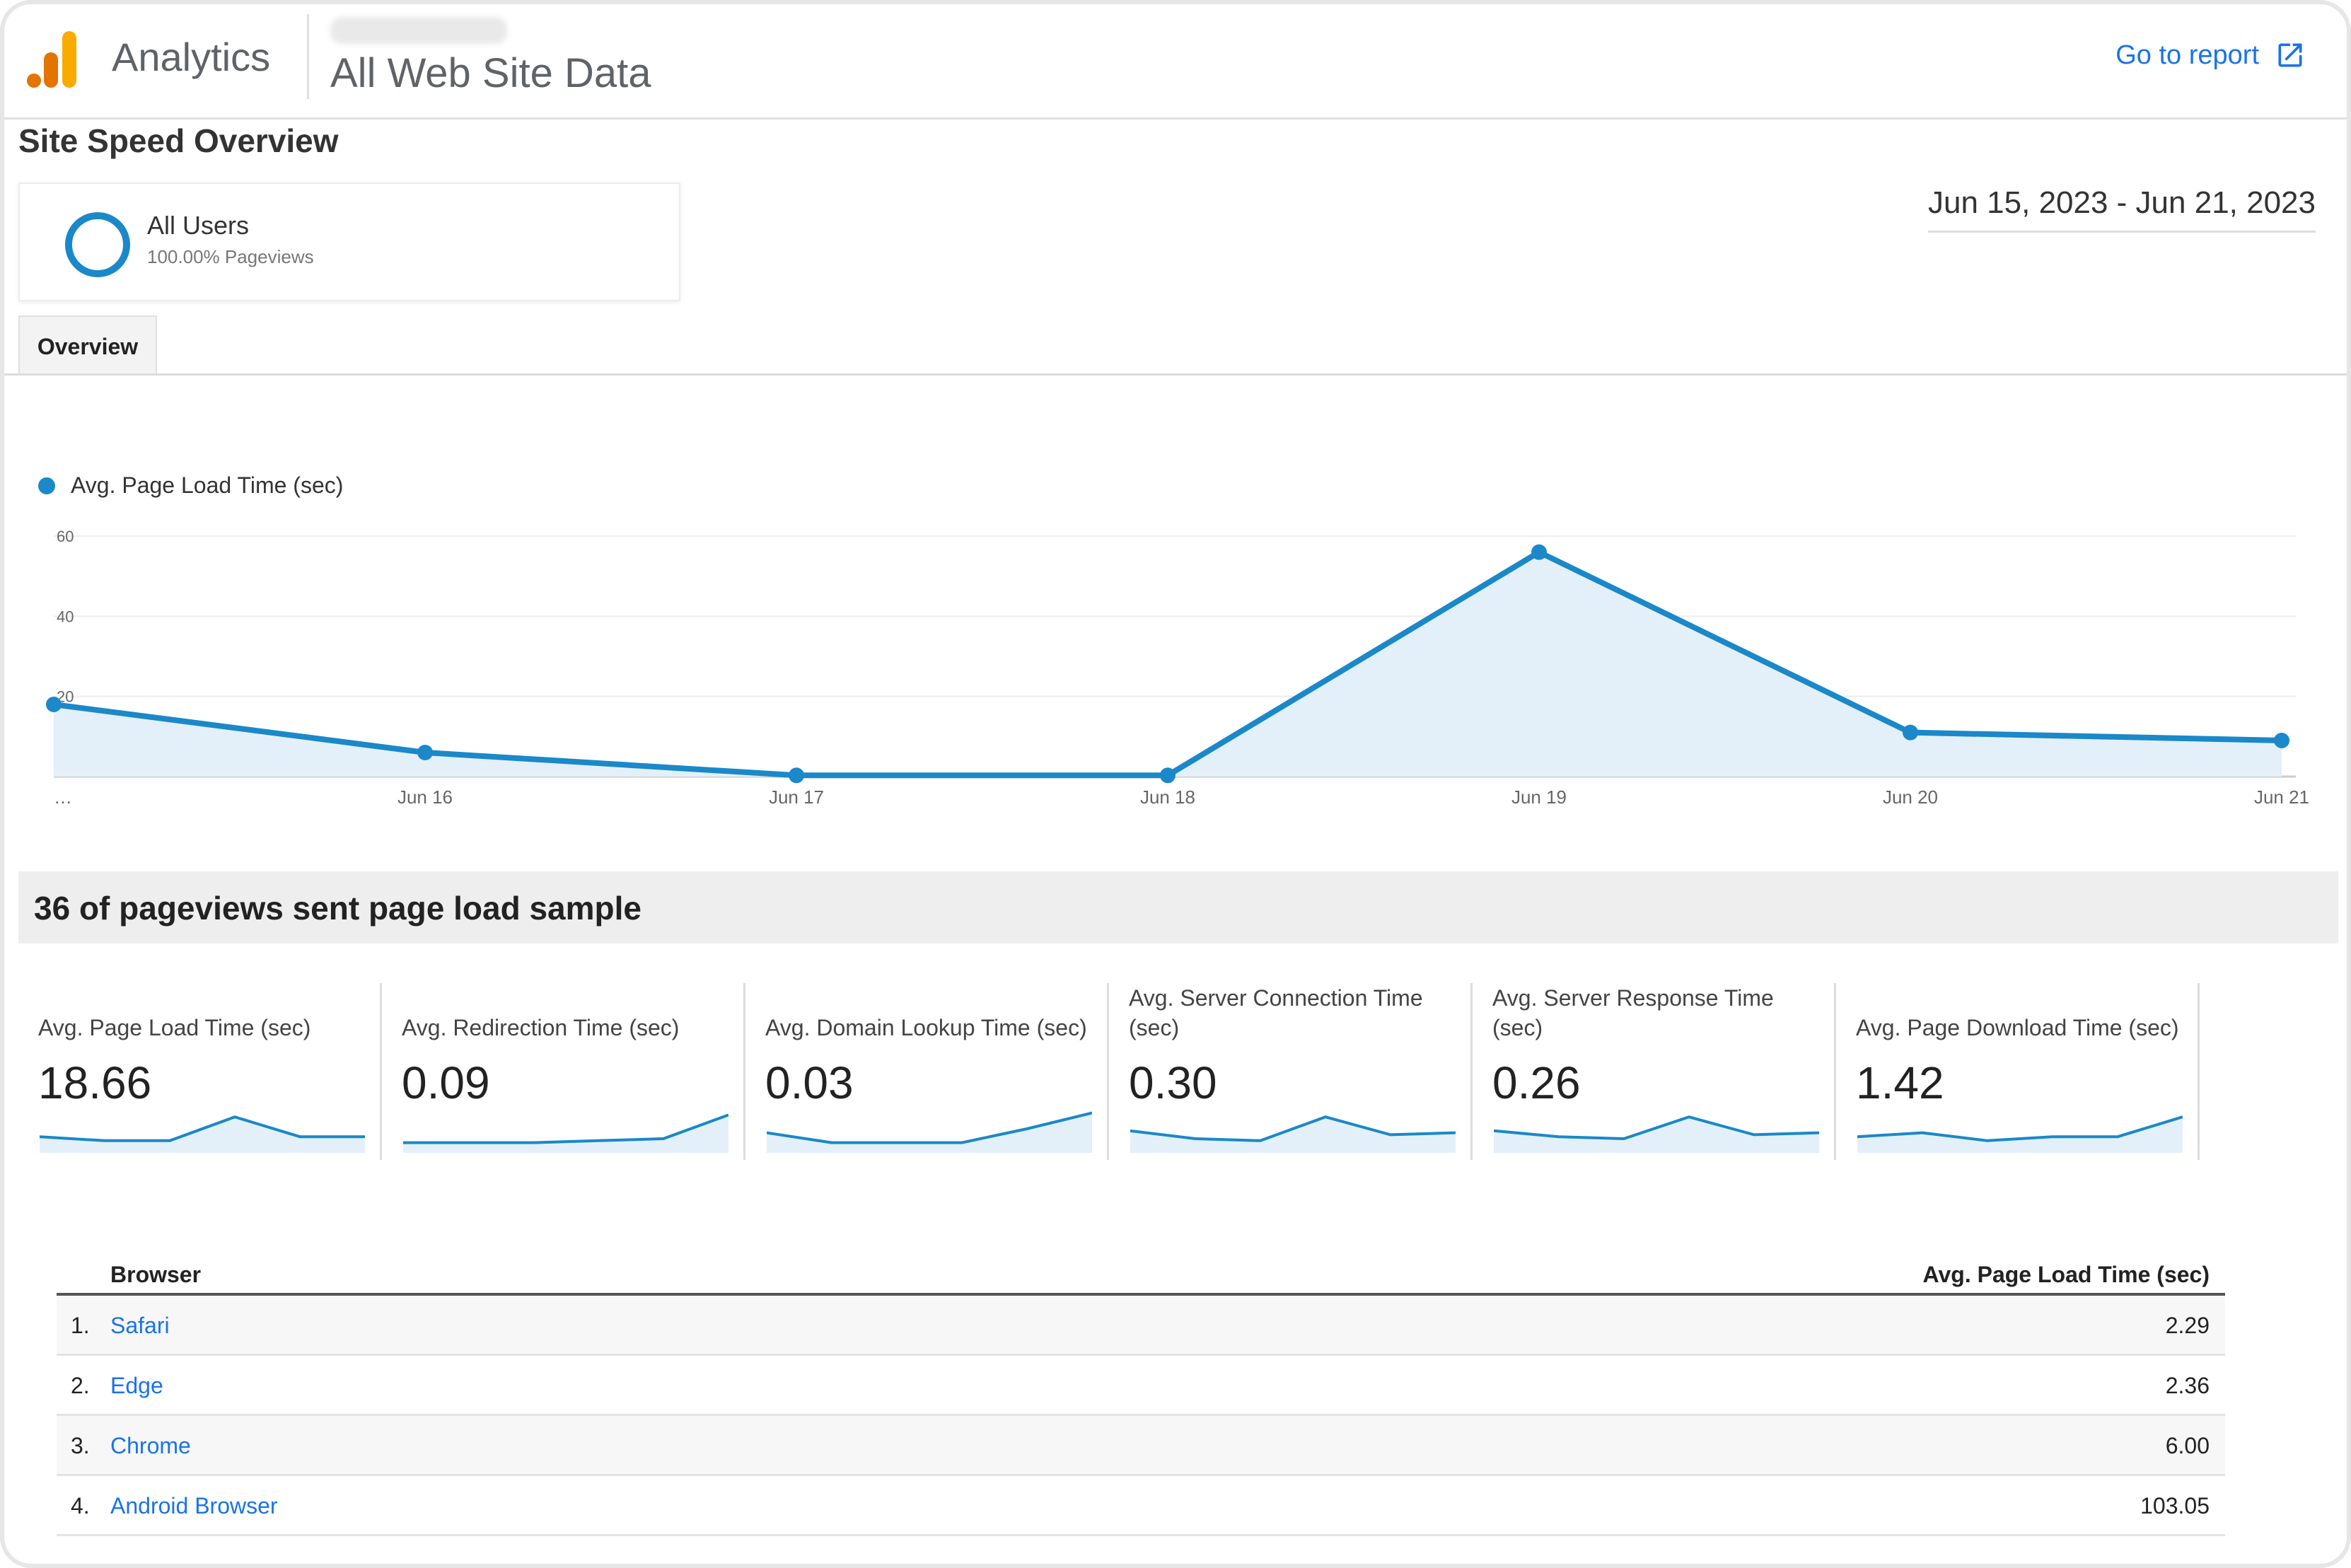 The image size is (2351, 1568). I want to click on table-row: 2. Edge 2.36, so click(1141, 1386).